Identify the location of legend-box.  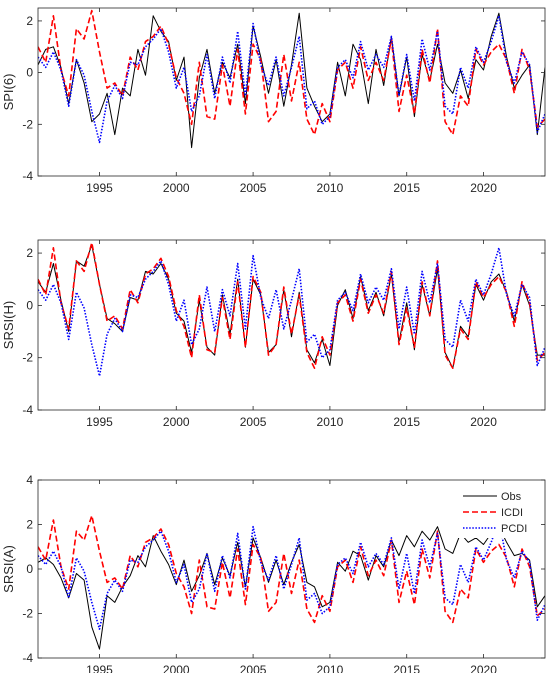
(499, 512).